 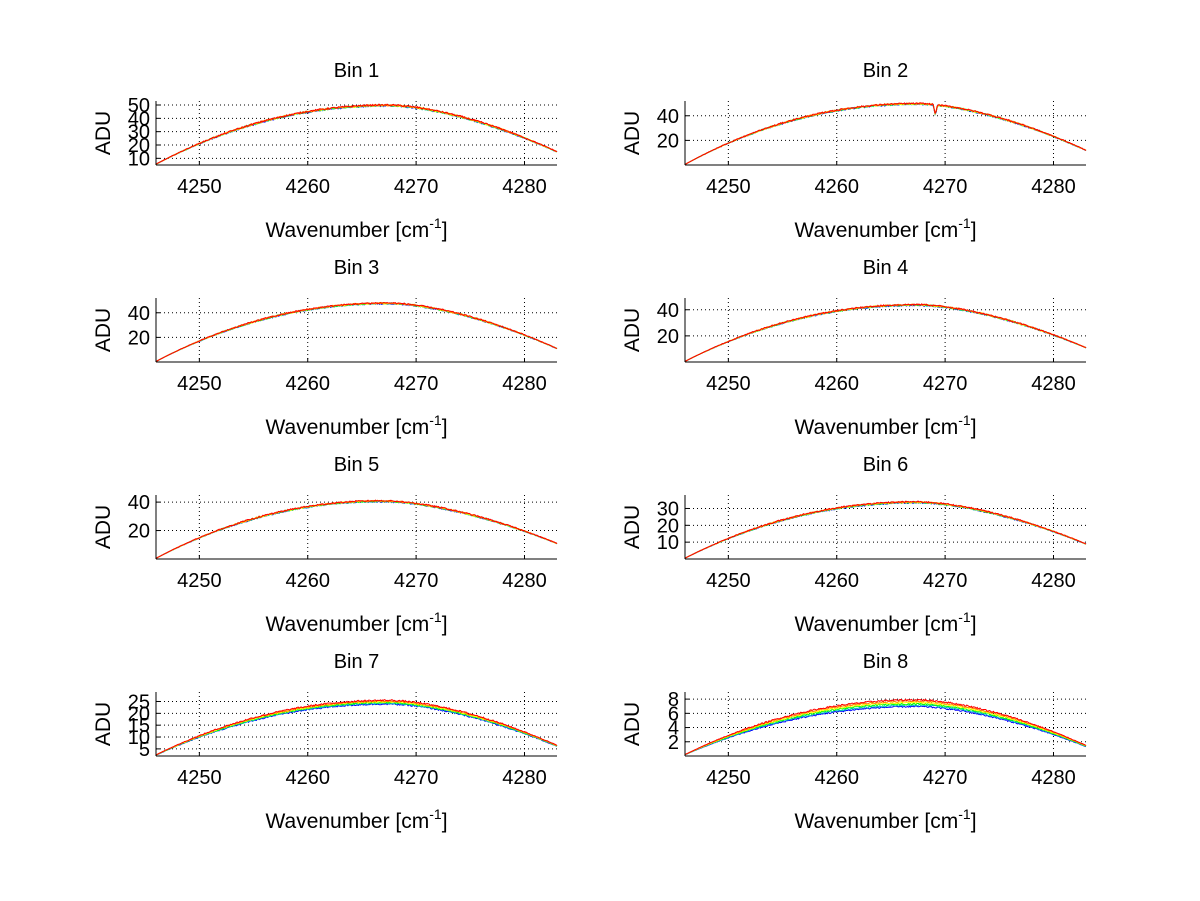 What do you see at coordinates (886, 662) in the screenshot?
I see `subplot-title: Bin 8` at bounding box center [886, 662].